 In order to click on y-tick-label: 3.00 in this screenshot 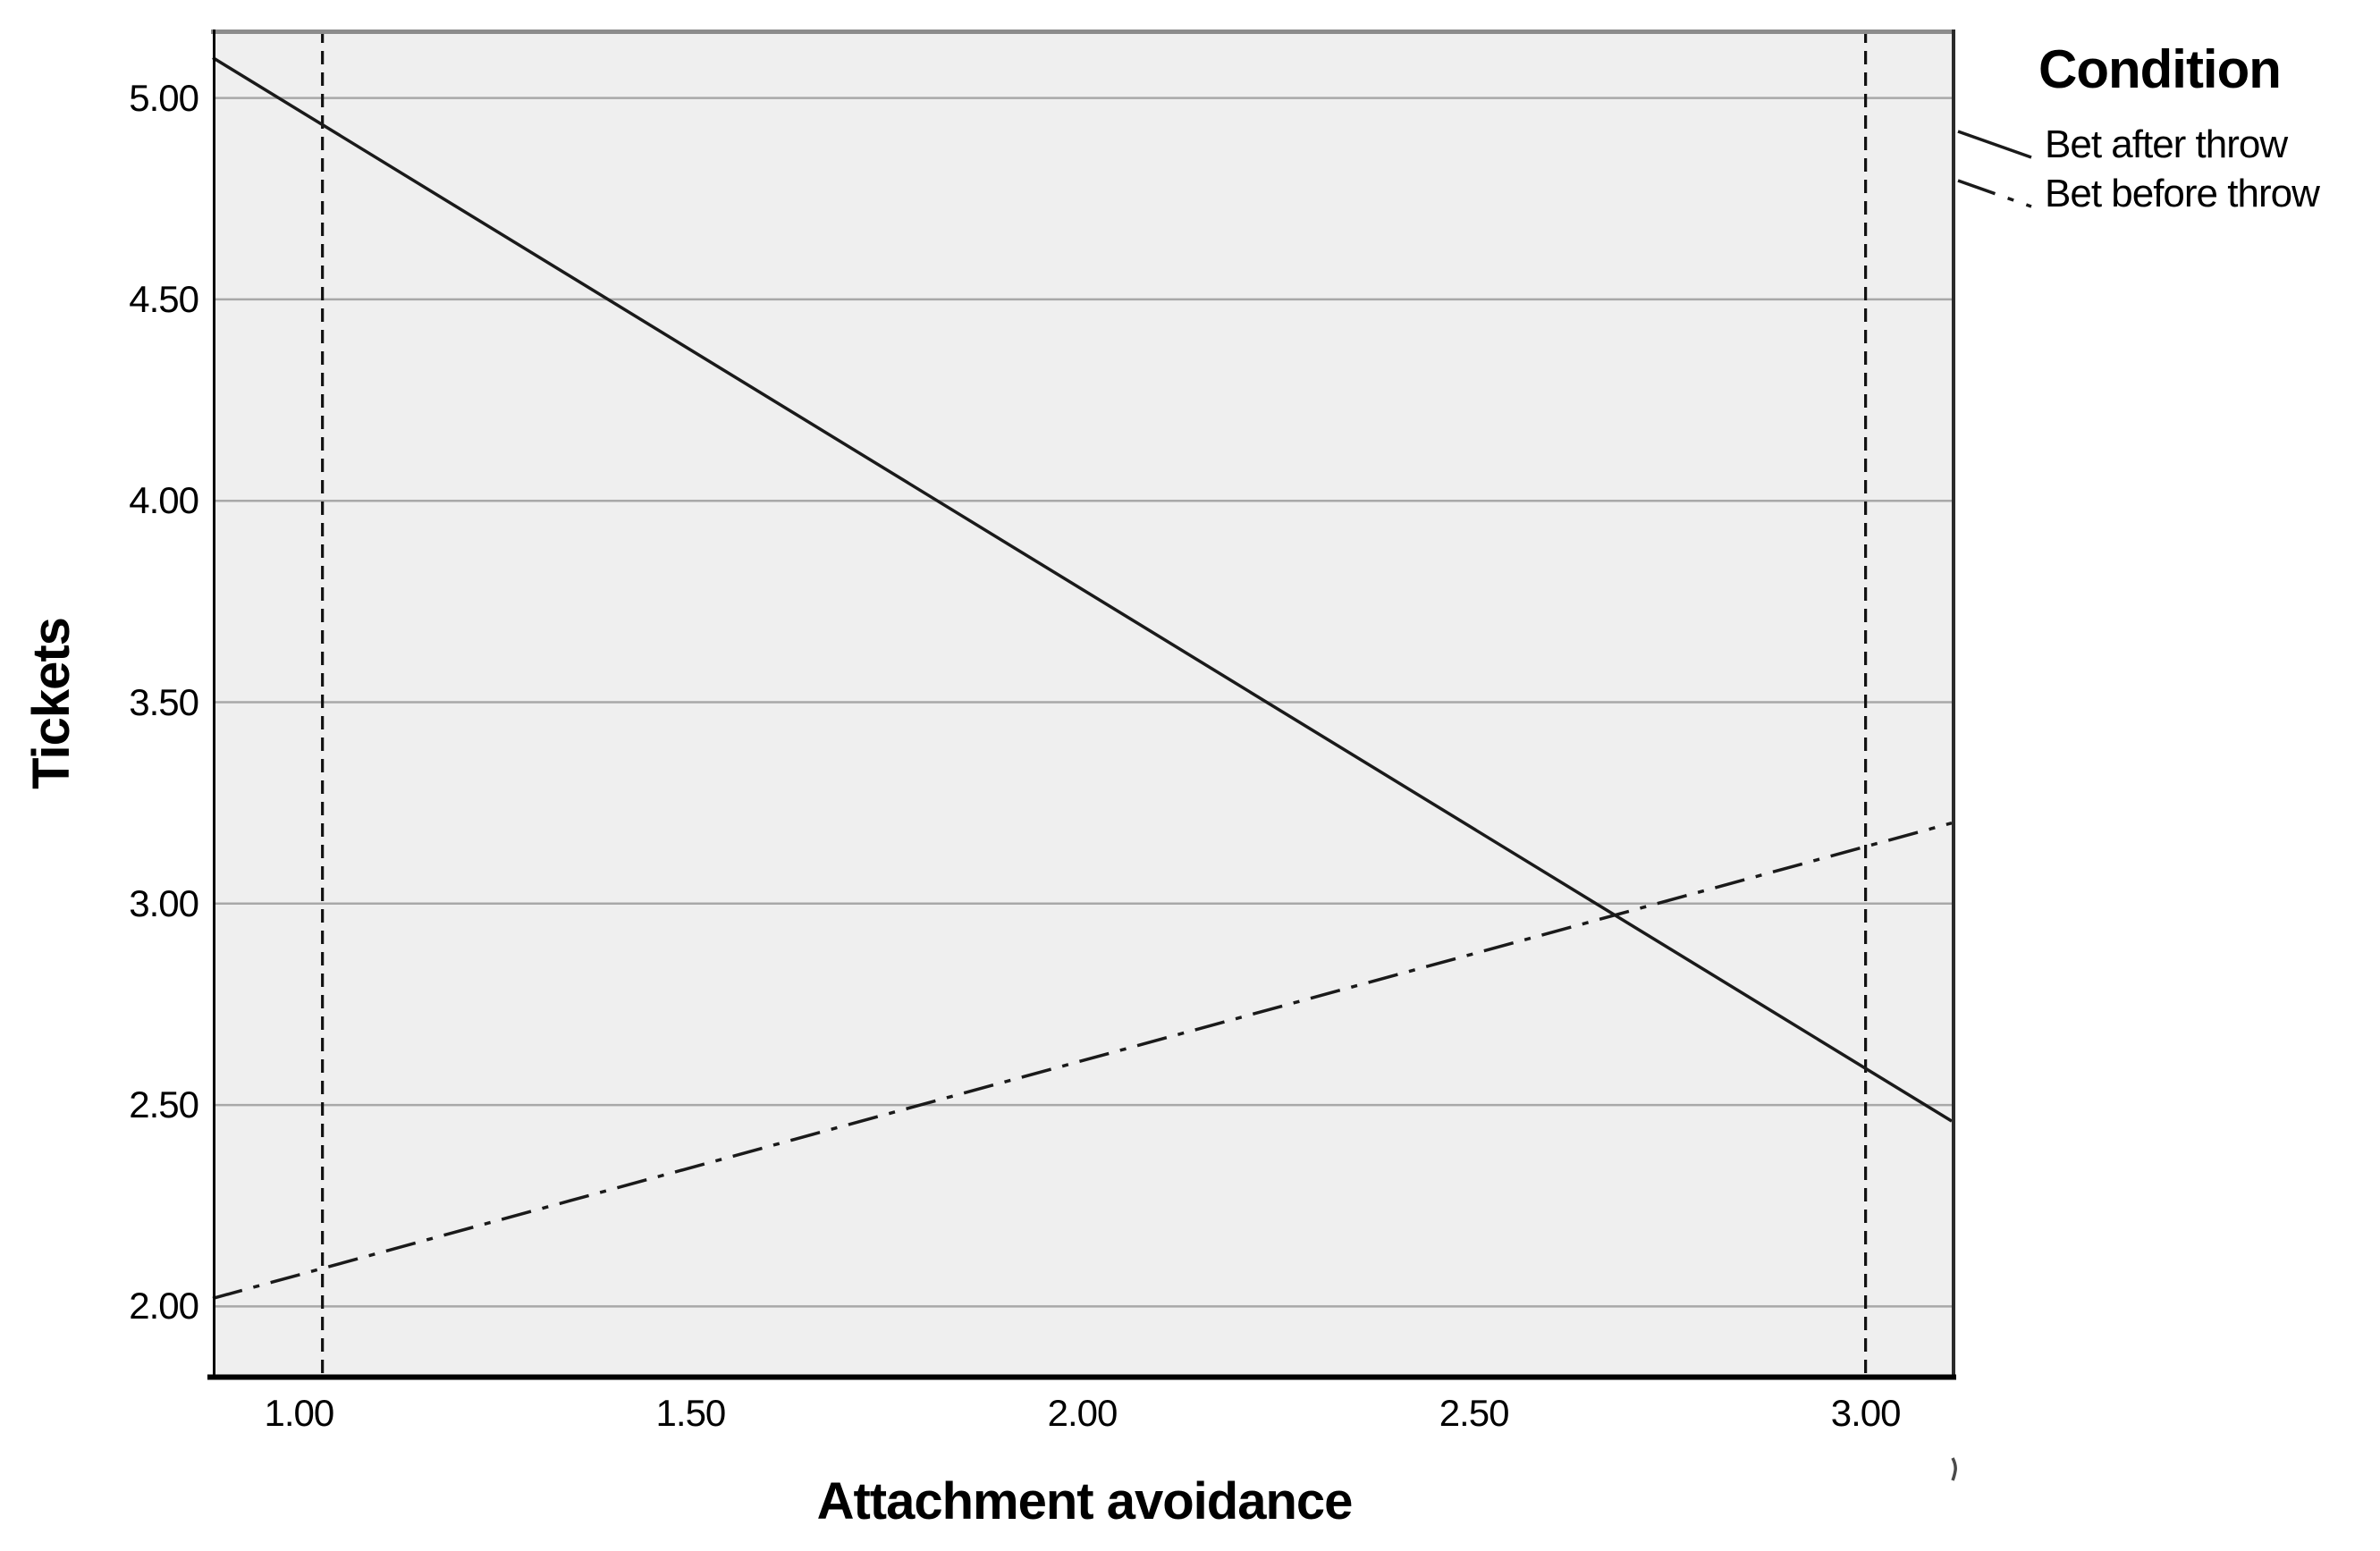, I will do `click(164, 902)`.